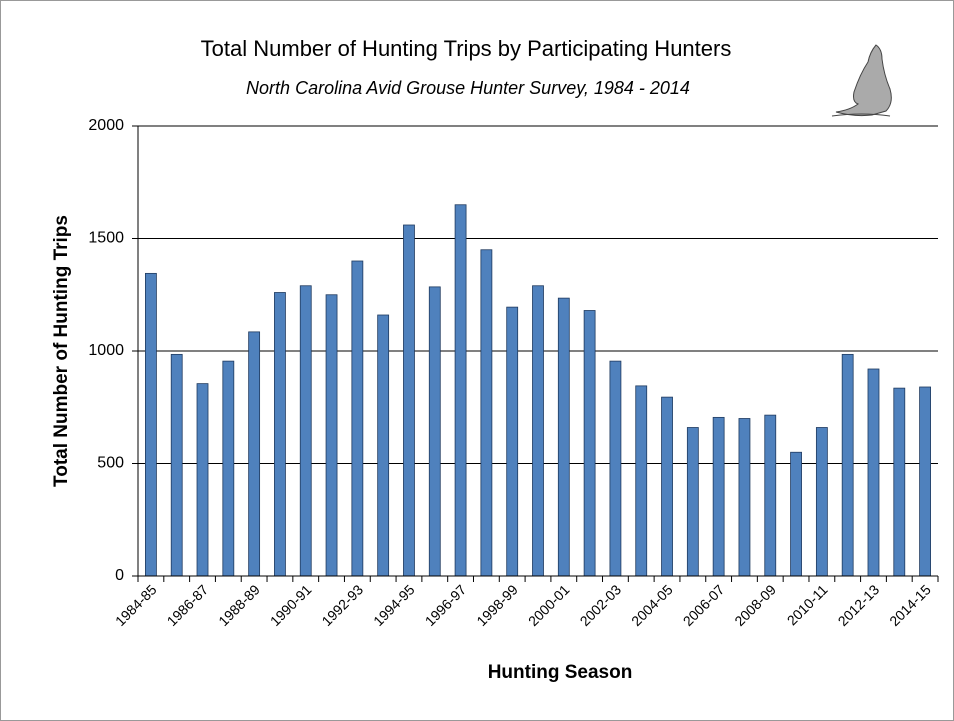 This screenshot has height=721, width=954. What do you see at coordinates (106, 238) in the screenshot?
I see `y-tick-label: 1500` at bounding box center [106, 238].